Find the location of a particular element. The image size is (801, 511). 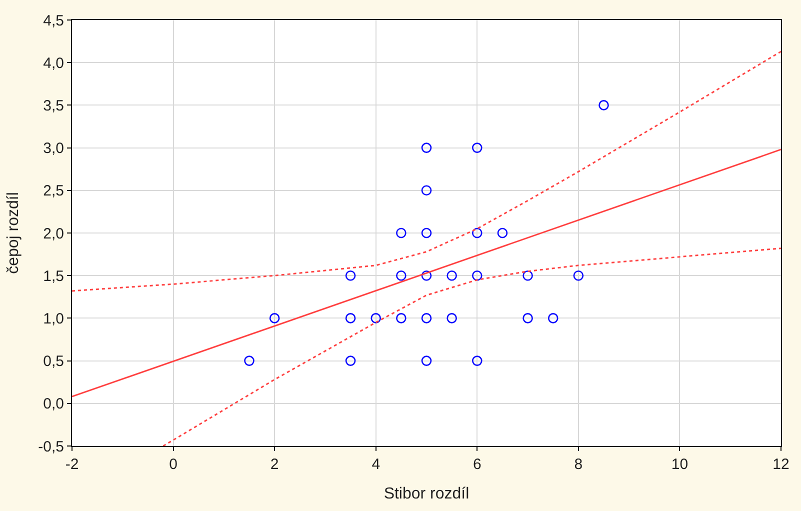

y-tick-label: 3,5 is located at coordinates (53, 105).